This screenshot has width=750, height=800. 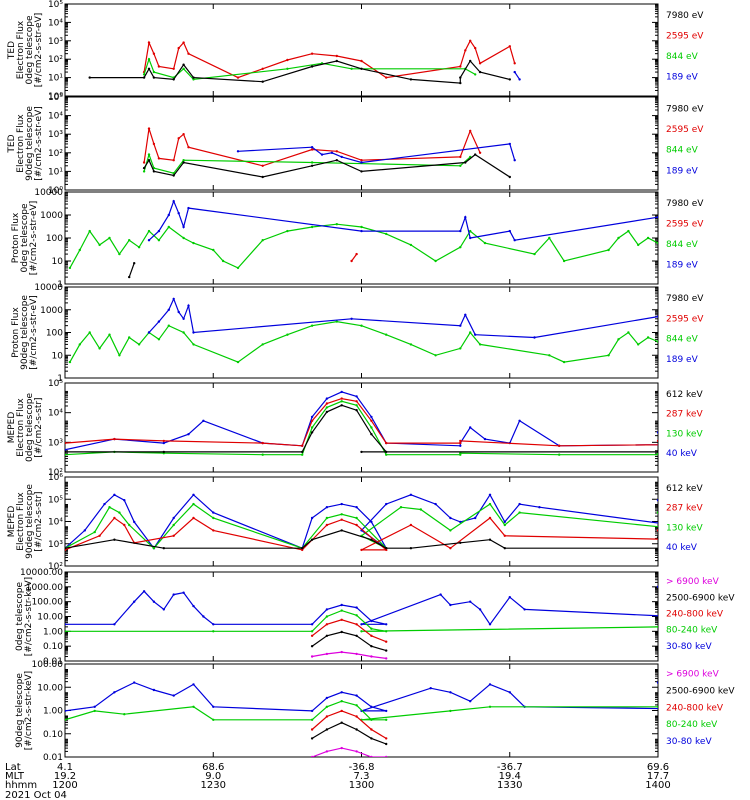 I want to click on legend-entry: > 6900 keV, so click(x=693, y=582).